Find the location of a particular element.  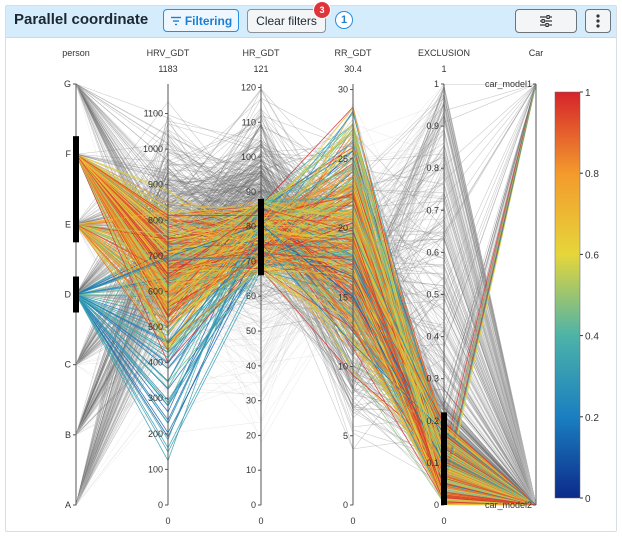

more-options-button is located at coordinates (598, 21).